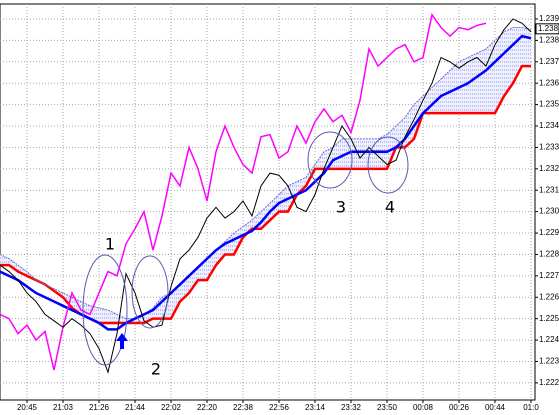  I want to click on x-tick-label: 23:32, so click(351, 407).